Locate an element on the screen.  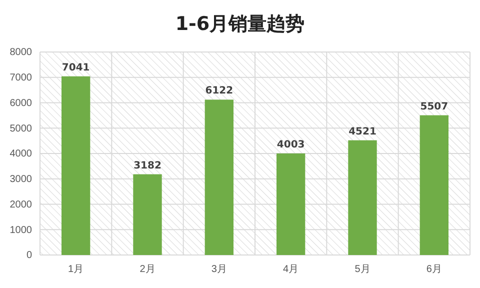
data-label: 4003 is located at coordinates (290, 144).